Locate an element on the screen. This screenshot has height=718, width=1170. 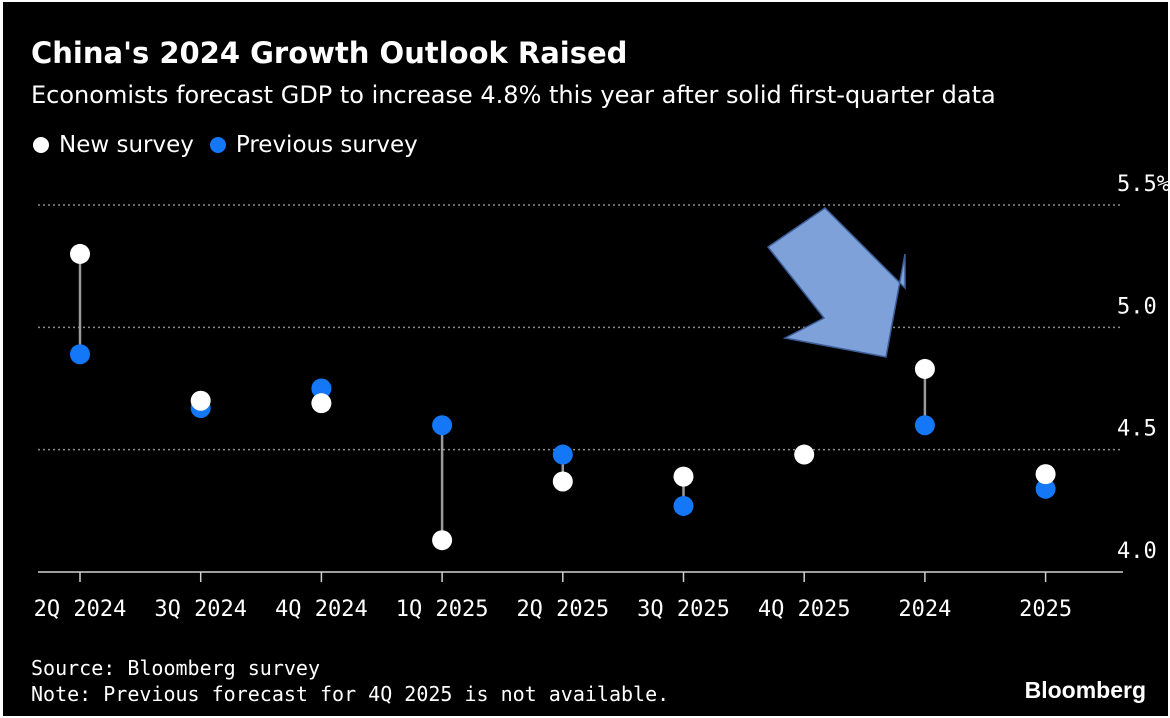
annotation-arrow-icon is located at coordinates (836, 282).